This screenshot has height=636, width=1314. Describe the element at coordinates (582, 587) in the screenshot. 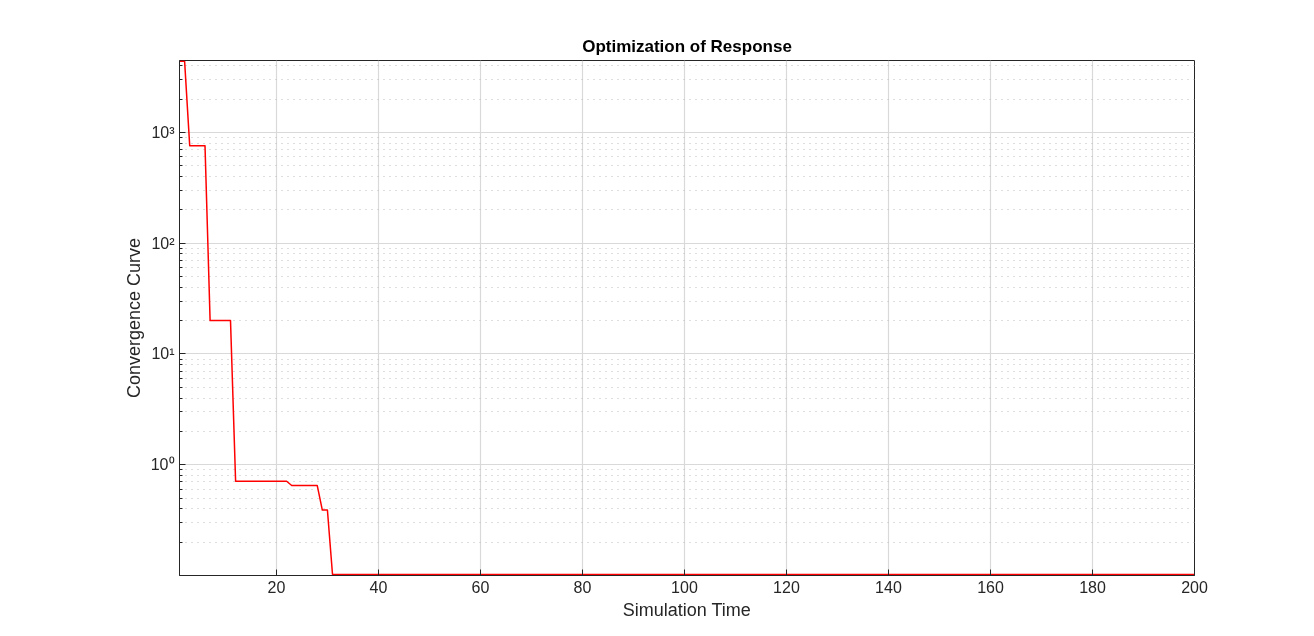

I see `x-tick-label: 80` at that location.